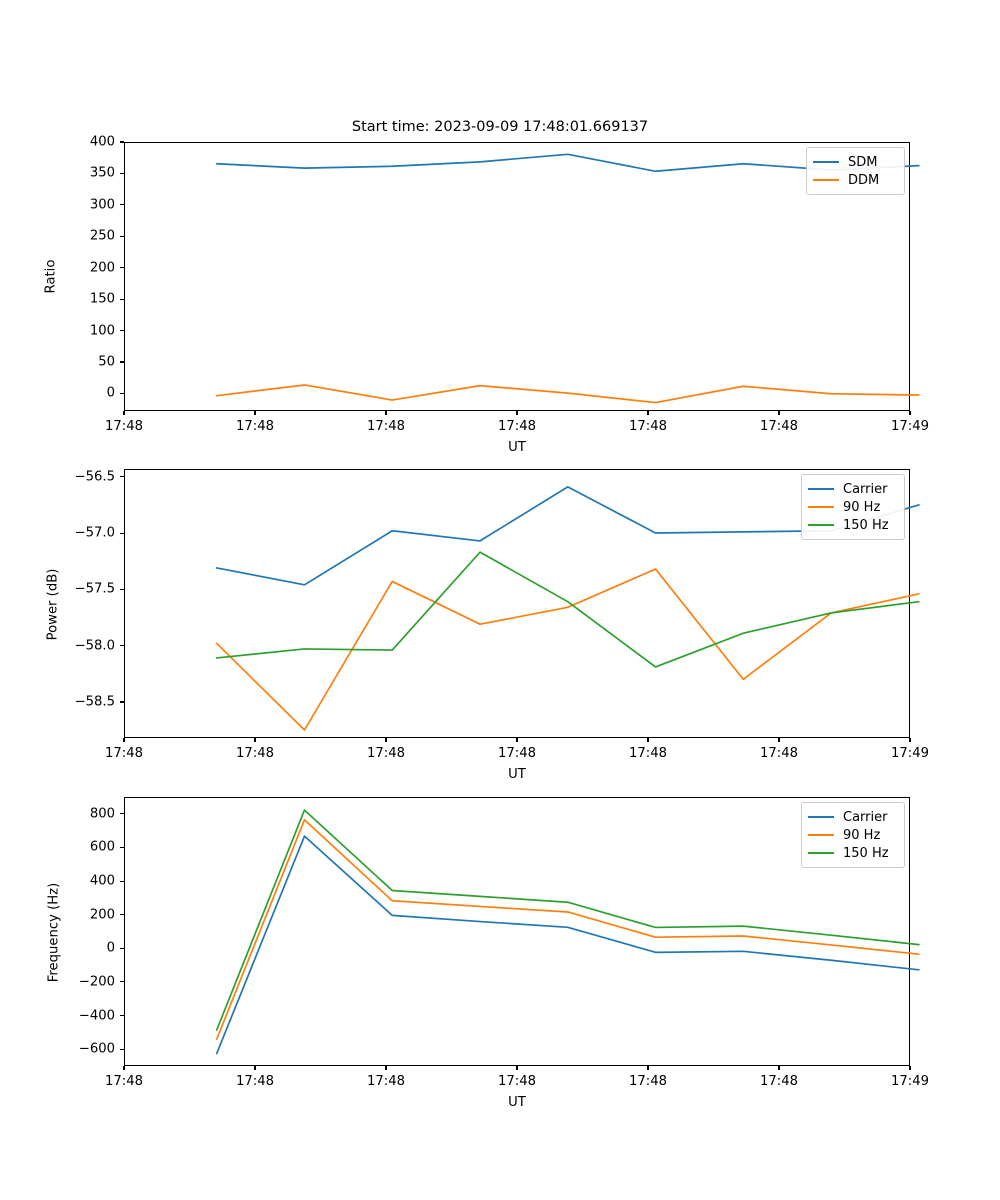 The image size is (1000, 1200). Describe the element at coordinates (94, 589) in the screenshot. I see `y-tick-label: −57.5` at that location.